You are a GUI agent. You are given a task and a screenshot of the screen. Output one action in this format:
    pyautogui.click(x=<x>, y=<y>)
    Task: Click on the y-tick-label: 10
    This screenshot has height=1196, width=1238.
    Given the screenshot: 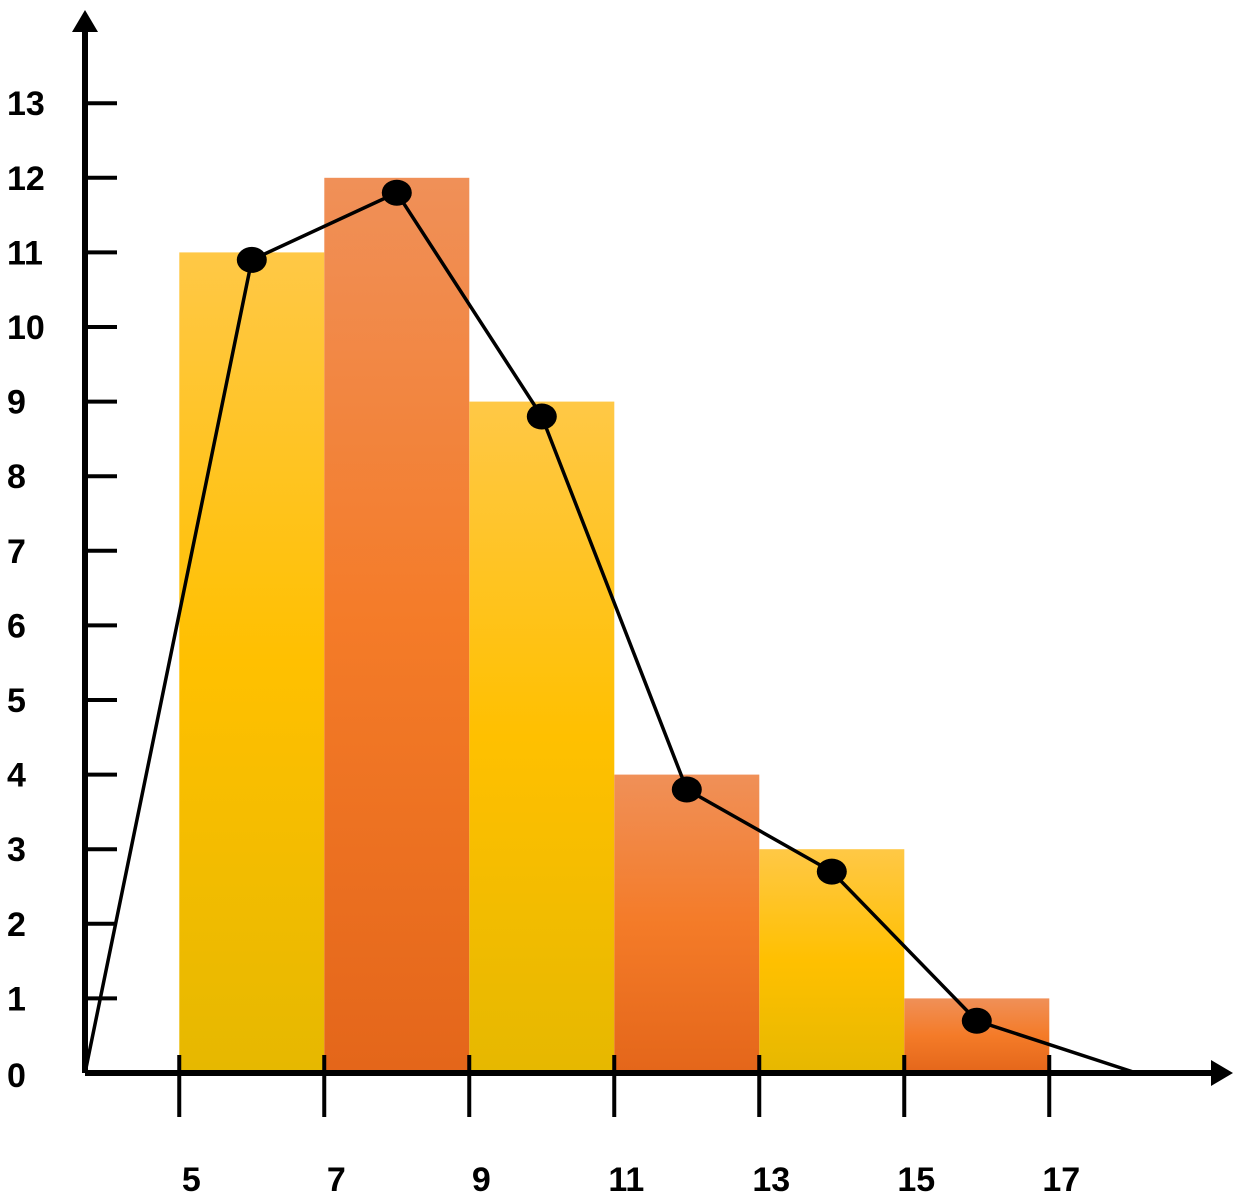 What is the action you would take?
    pyautogui.click(x=26, y=328)
    